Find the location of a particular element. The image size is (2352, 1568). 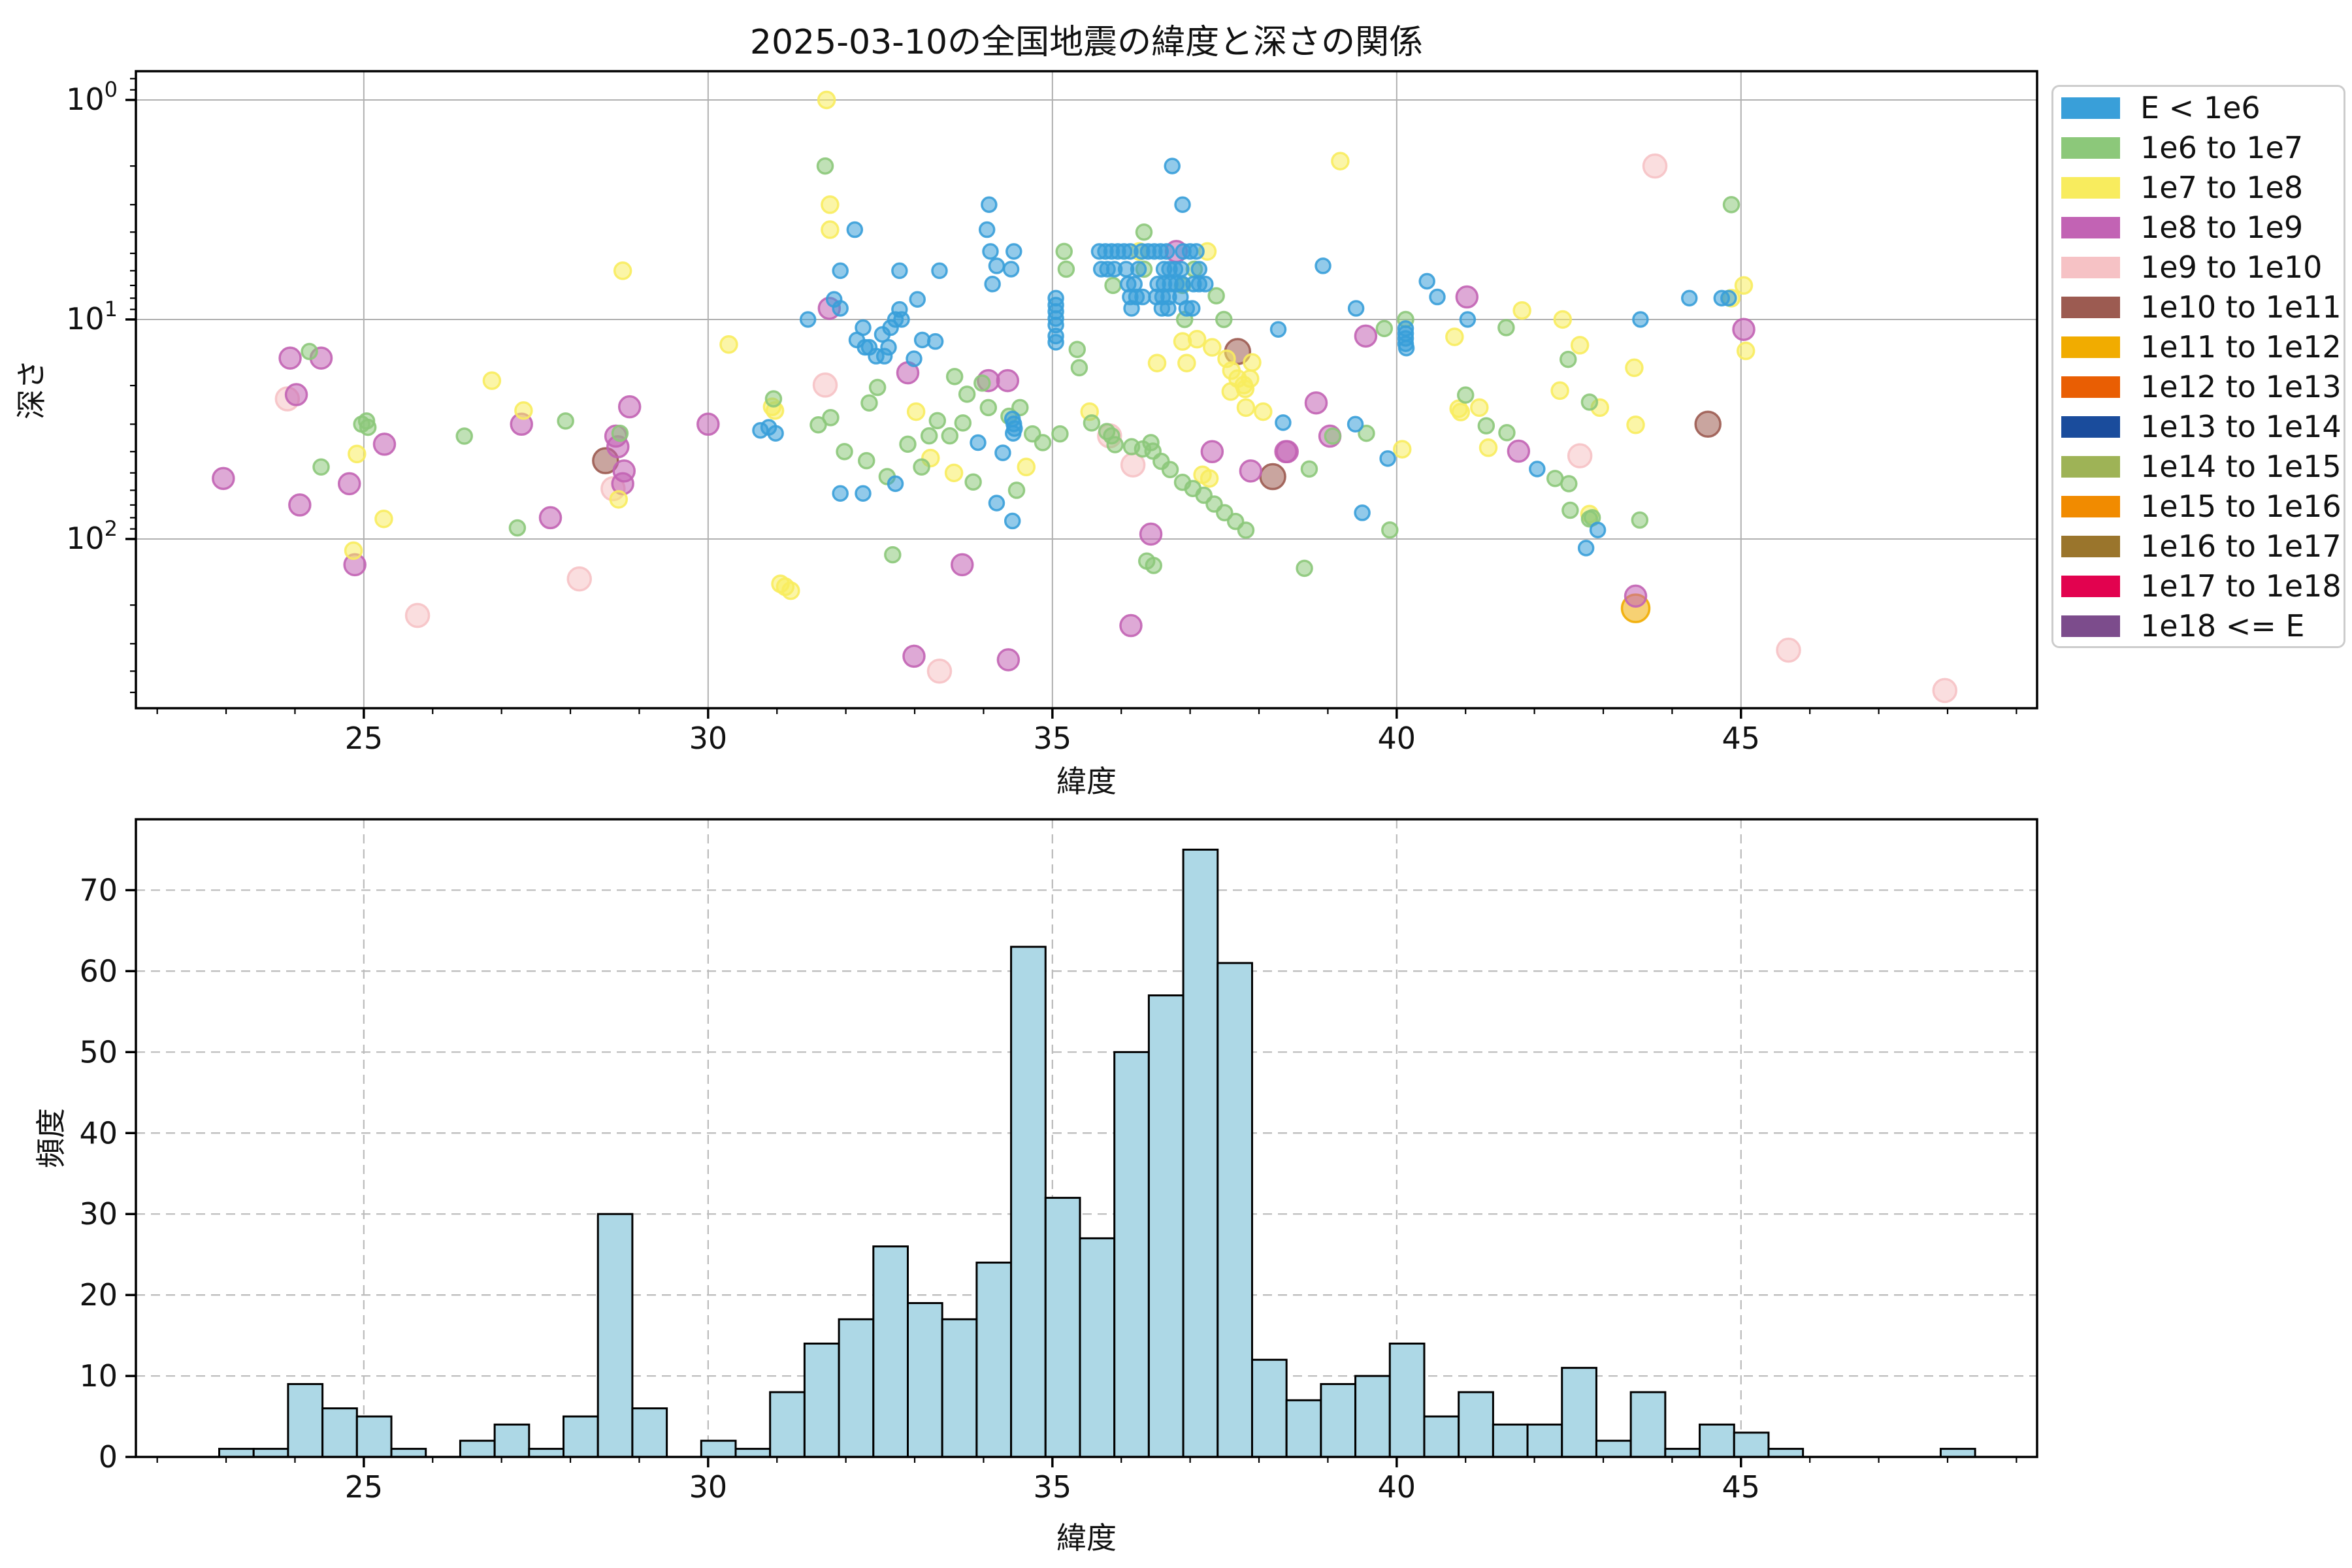

legend-item: 1e10 to 1e11 is located at coordinates (2198, 307).